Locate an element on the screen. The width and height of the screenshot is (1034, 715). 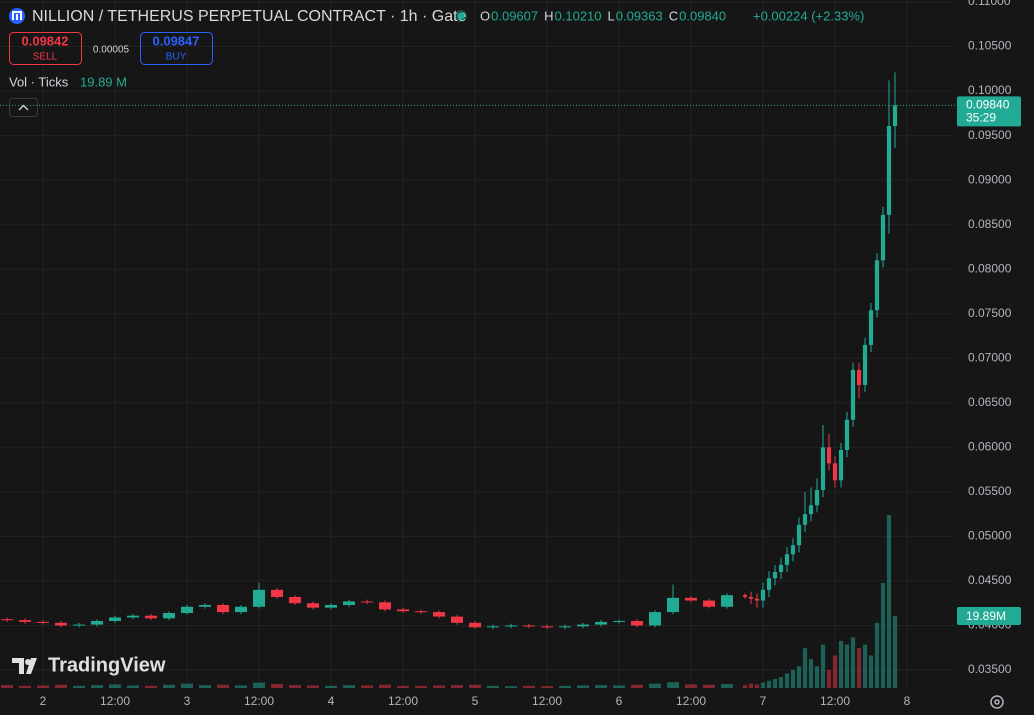
buy-price: 0.09847 is located at coordinates (176, 40).